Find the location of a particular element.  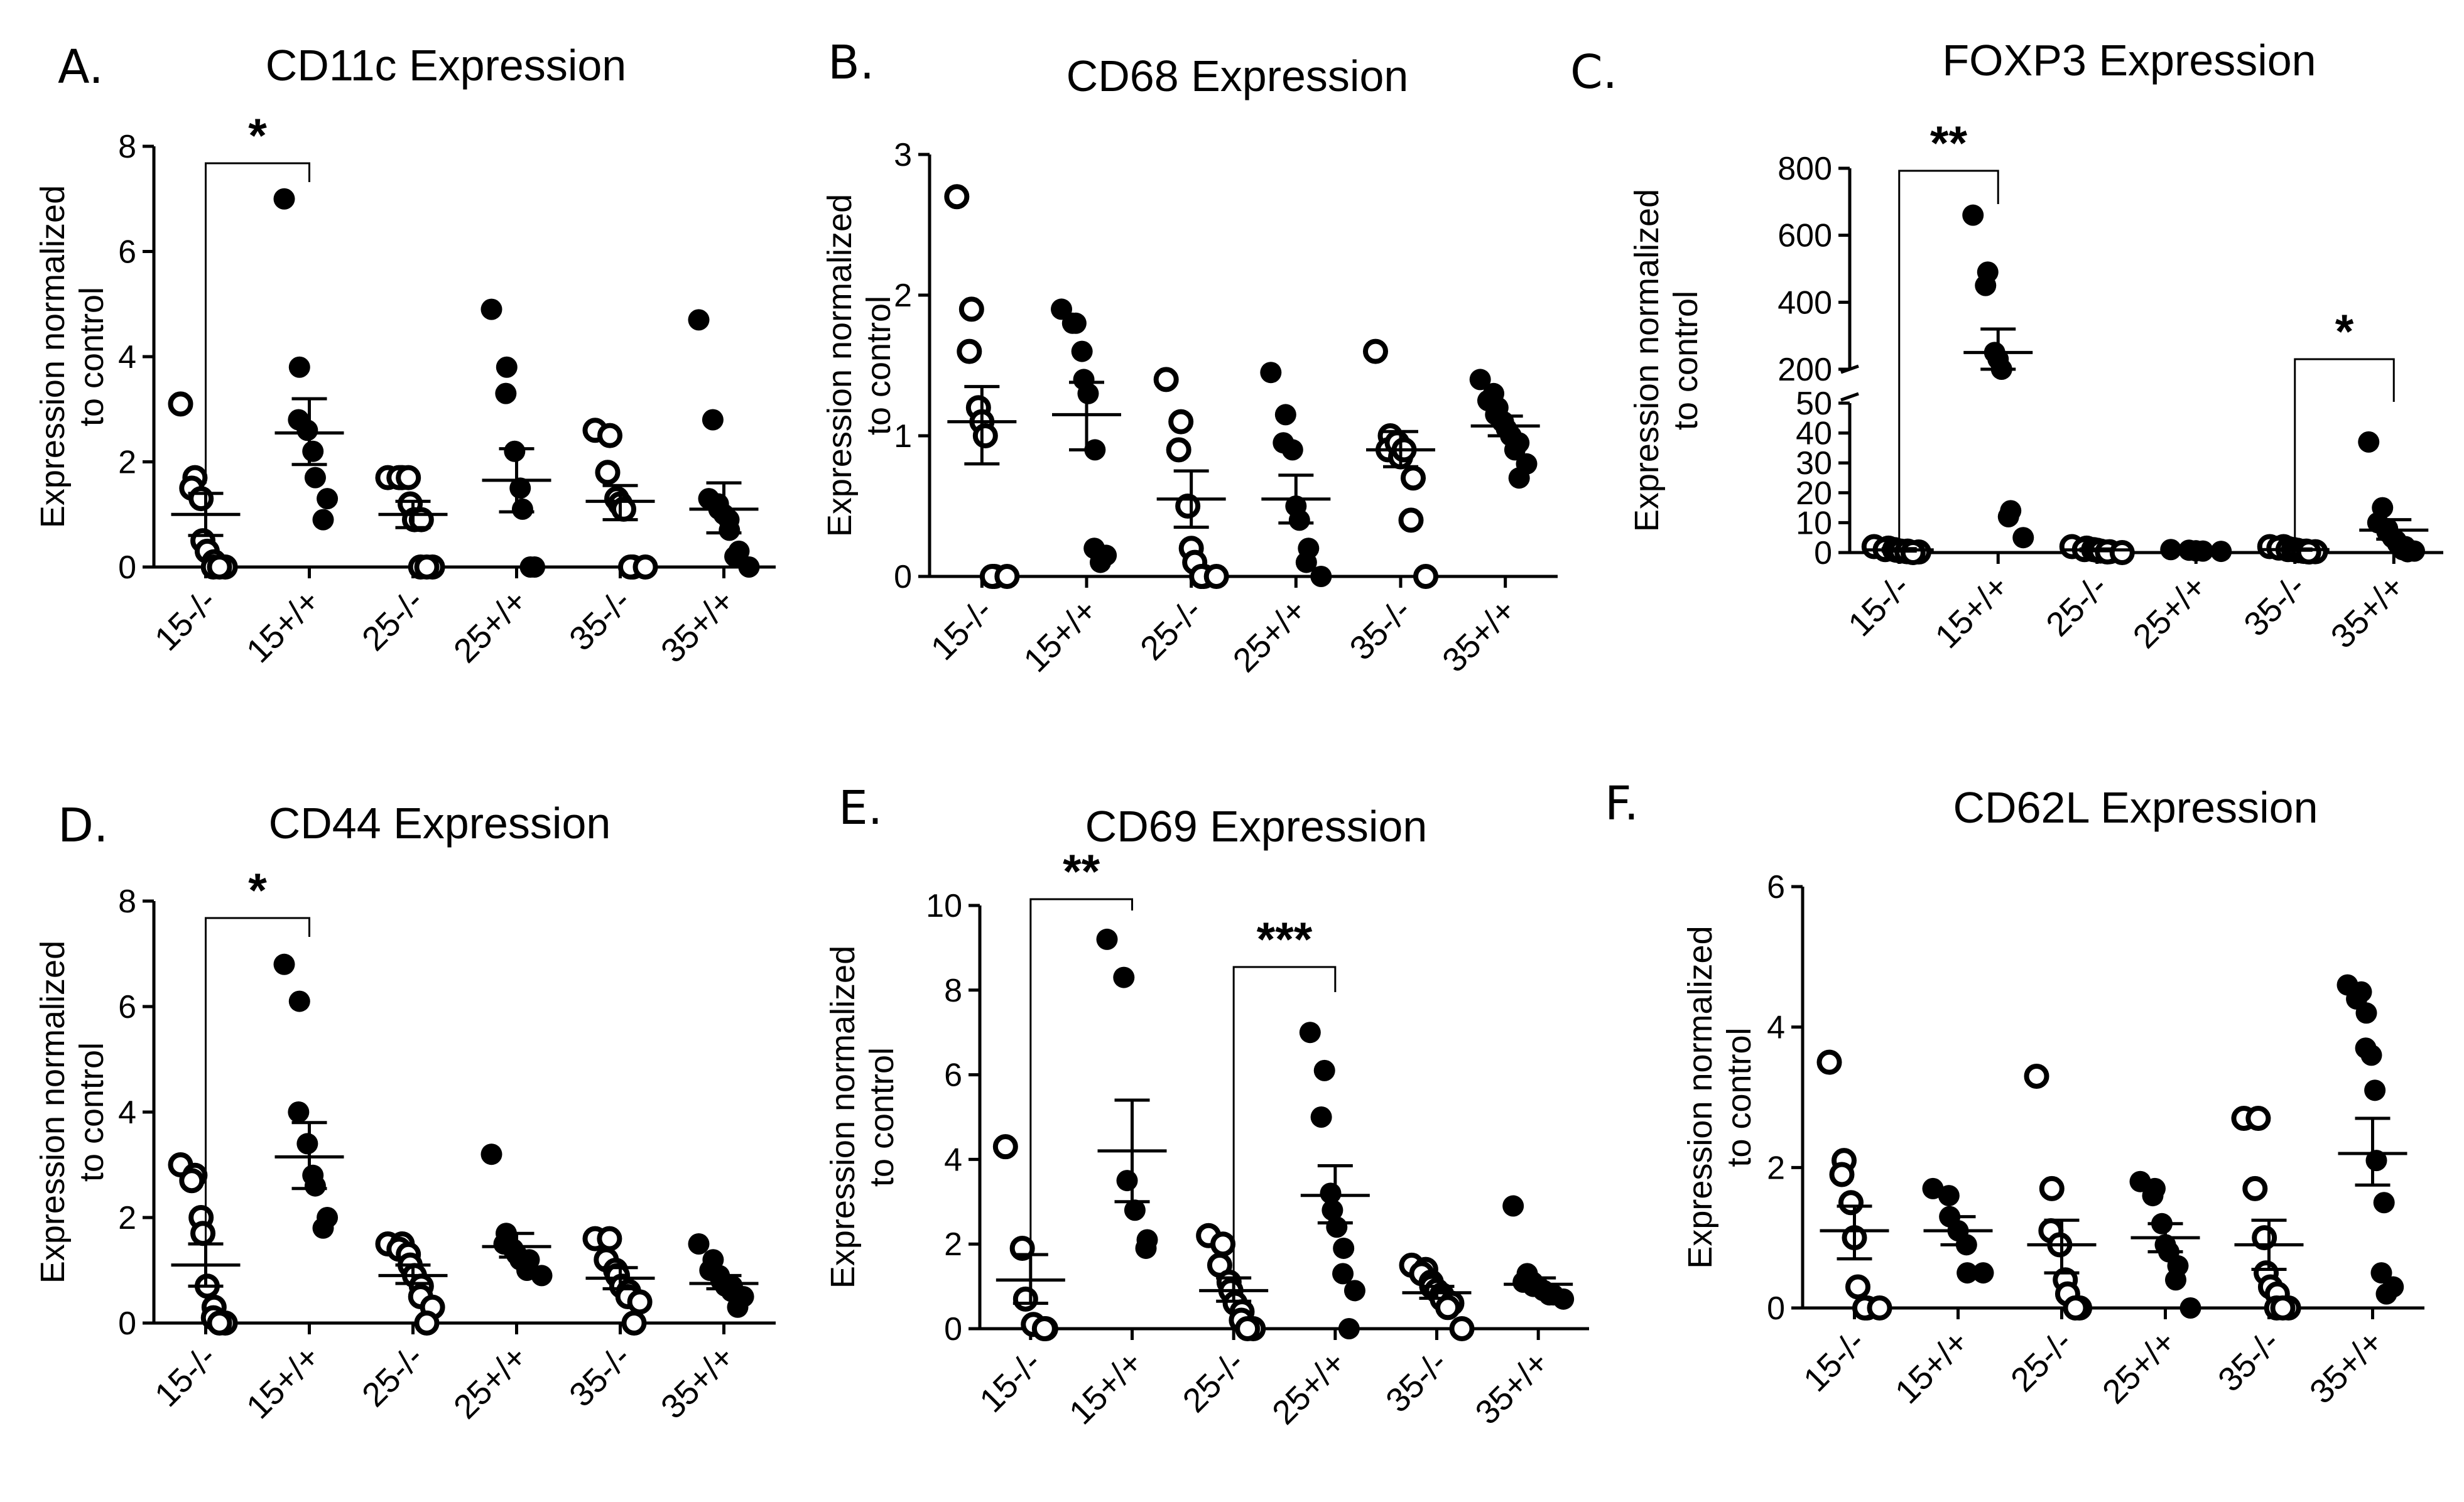

panel-letter: A. is located at coordinates (81, 67).